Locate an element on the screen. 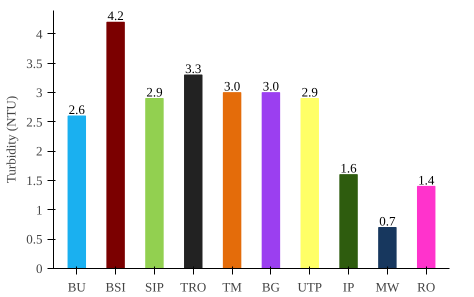 The image size is (474, 297). y-tick-label: 2.5 is located at coordinates (34, 122).